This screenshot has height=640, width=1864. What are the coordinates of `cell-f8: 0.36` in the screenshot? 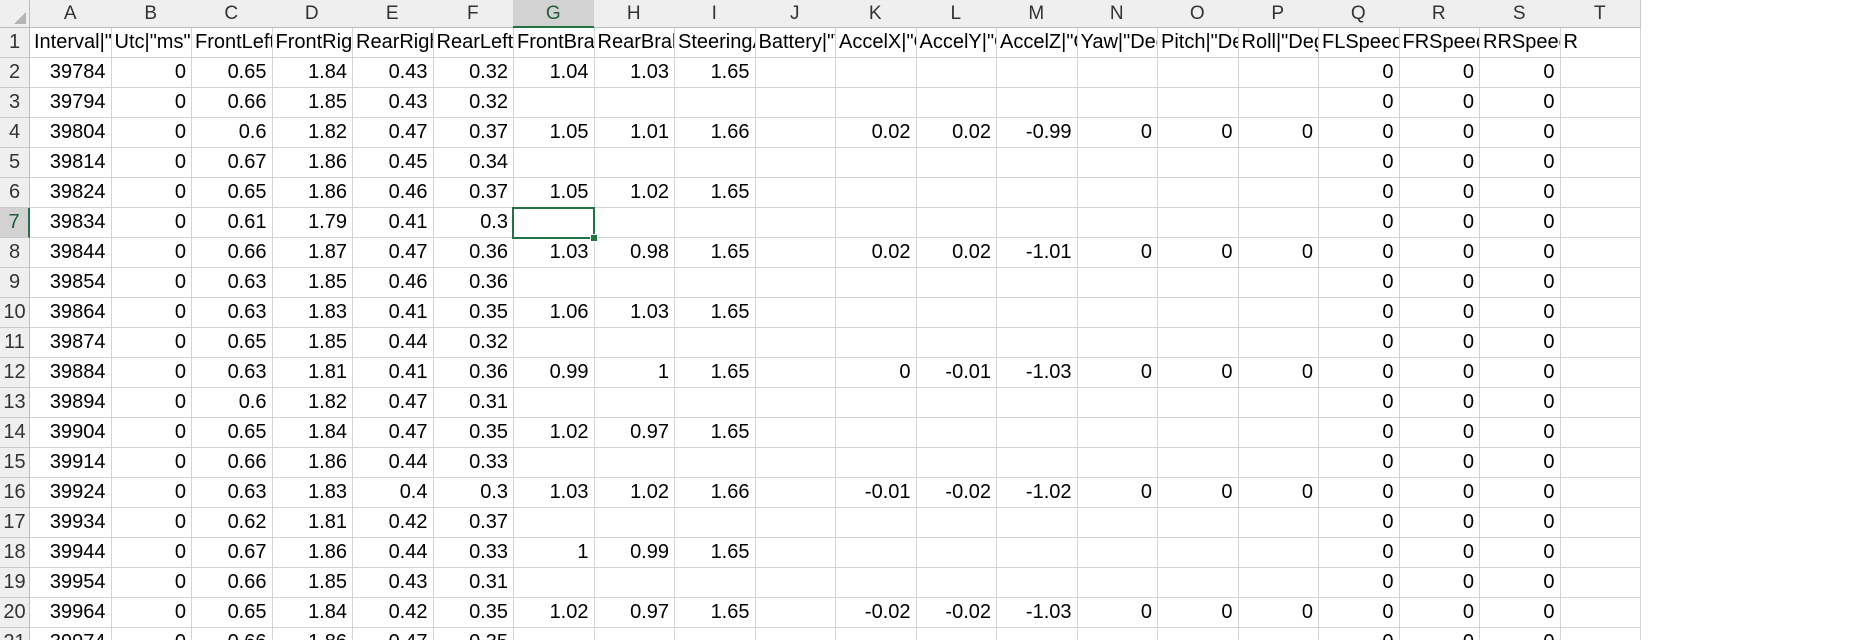 It's located at (473, 253).